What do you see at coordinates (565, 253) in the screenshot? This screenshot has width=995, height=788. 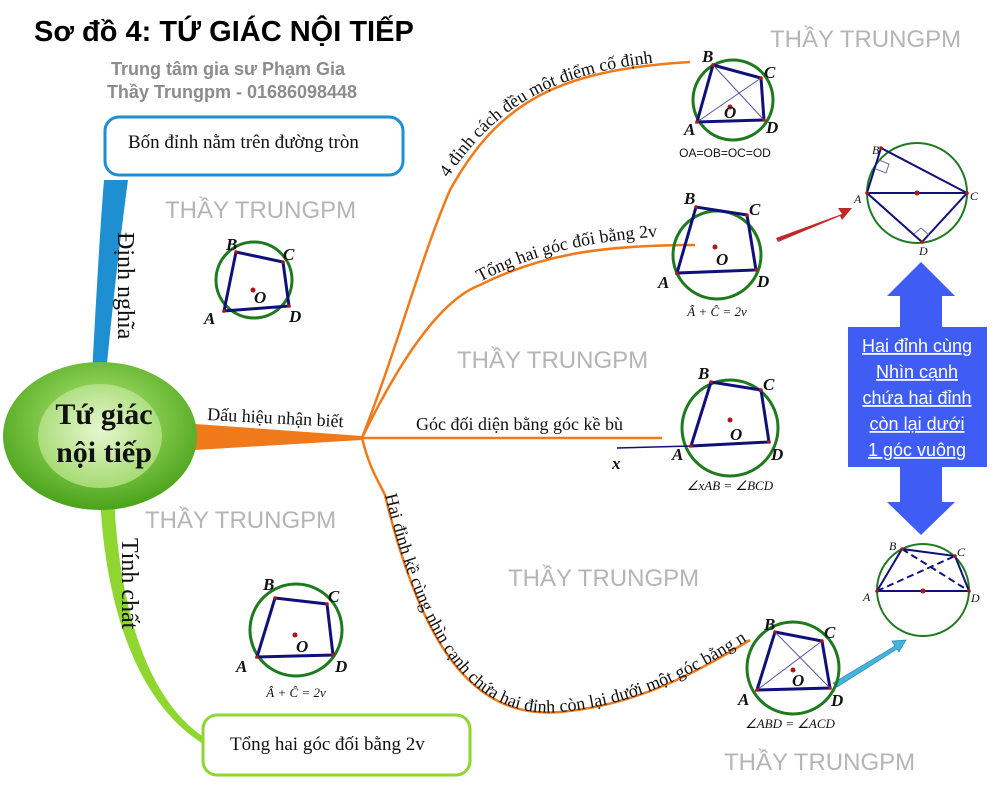 I see `sign-item-opposite-sum: Tổng hai góc đối bằng 2v` at bounding box center [565, 253].